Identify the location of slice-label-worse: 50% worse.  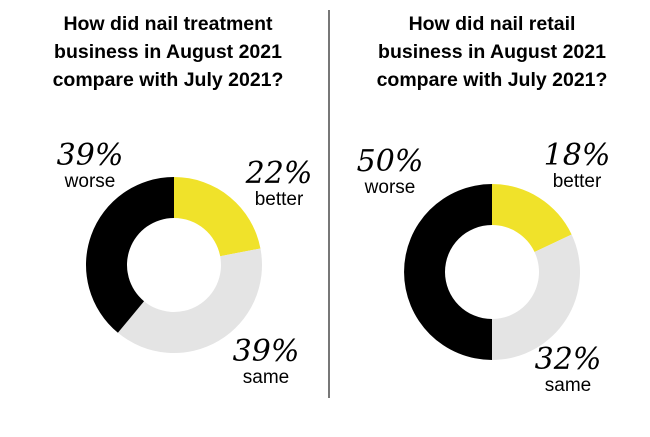
(390, 172).